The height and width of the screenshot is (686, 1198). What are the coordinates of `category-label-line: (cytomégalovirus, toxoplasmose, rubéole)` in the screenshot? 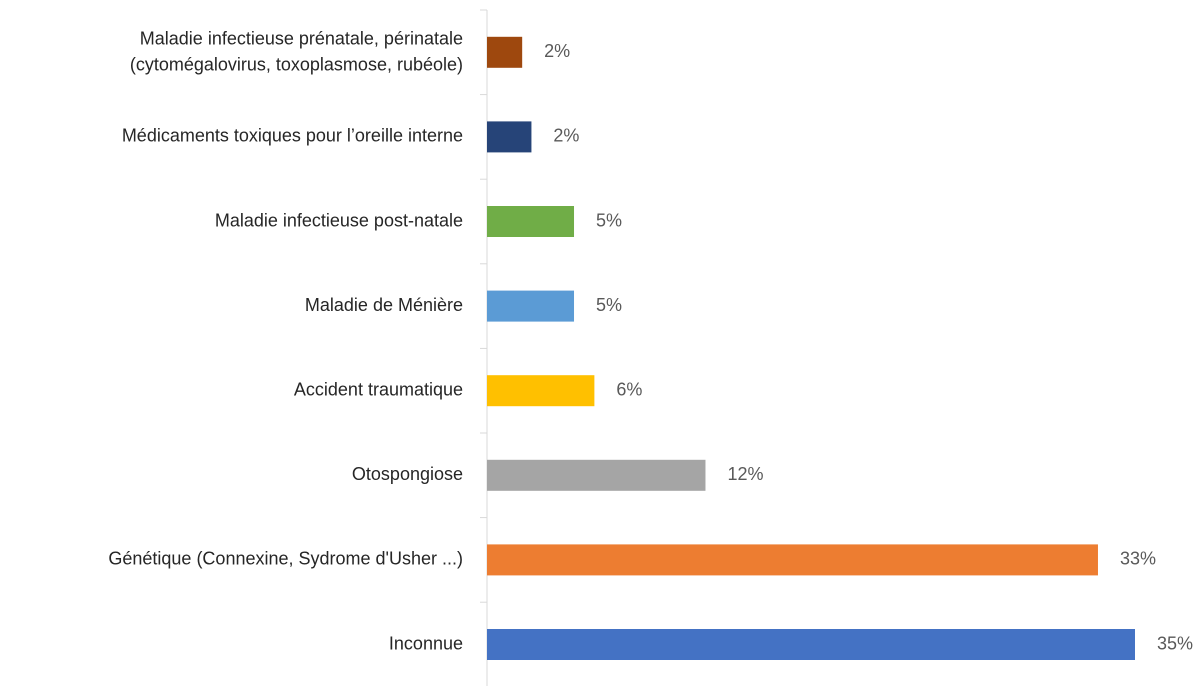 It's located at (296, 64).